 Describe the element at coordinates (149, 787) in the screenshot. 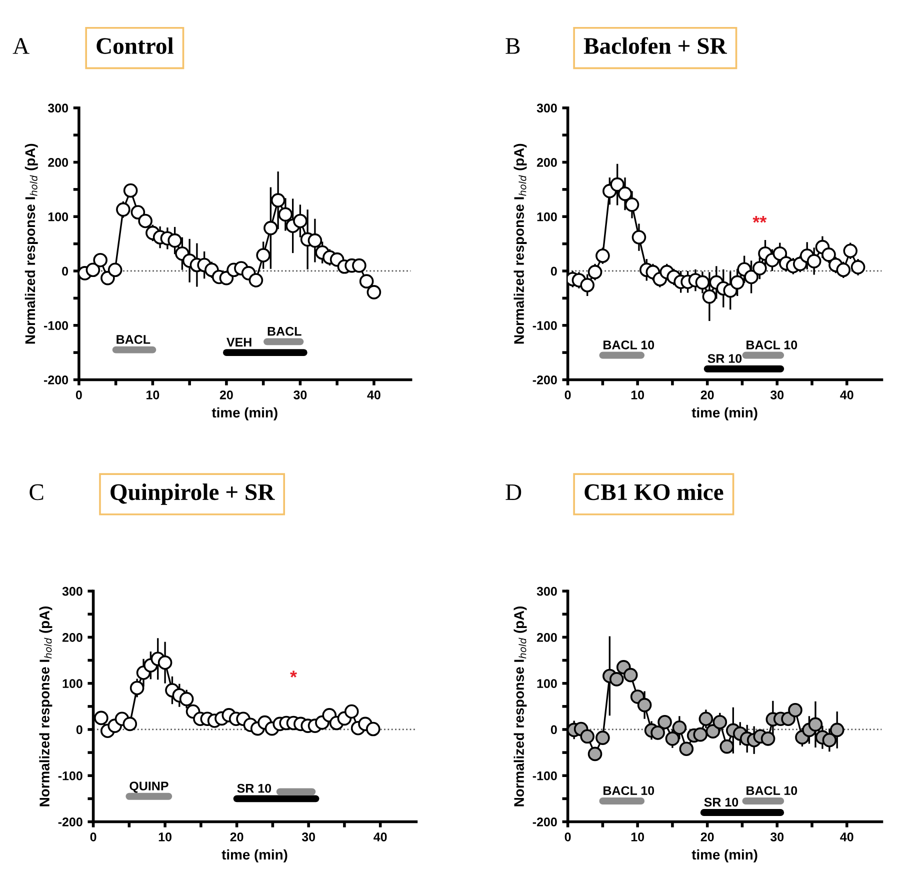

I see `series-label: QUINP` at that location.